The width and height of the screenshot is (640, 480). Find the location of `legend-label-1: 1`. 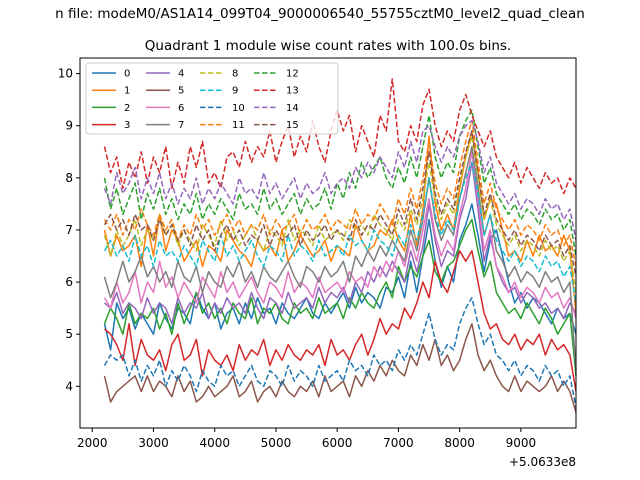

legend-label-1: 1 is located at coordinates (127, 91).